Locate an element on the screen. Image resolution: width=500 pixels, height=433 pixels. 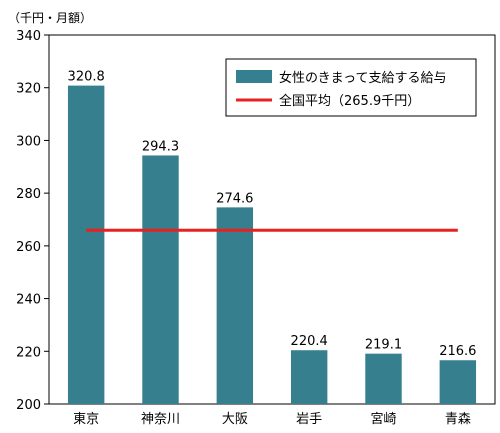
legend-swatch-bar is located at coordinates (254, 76).